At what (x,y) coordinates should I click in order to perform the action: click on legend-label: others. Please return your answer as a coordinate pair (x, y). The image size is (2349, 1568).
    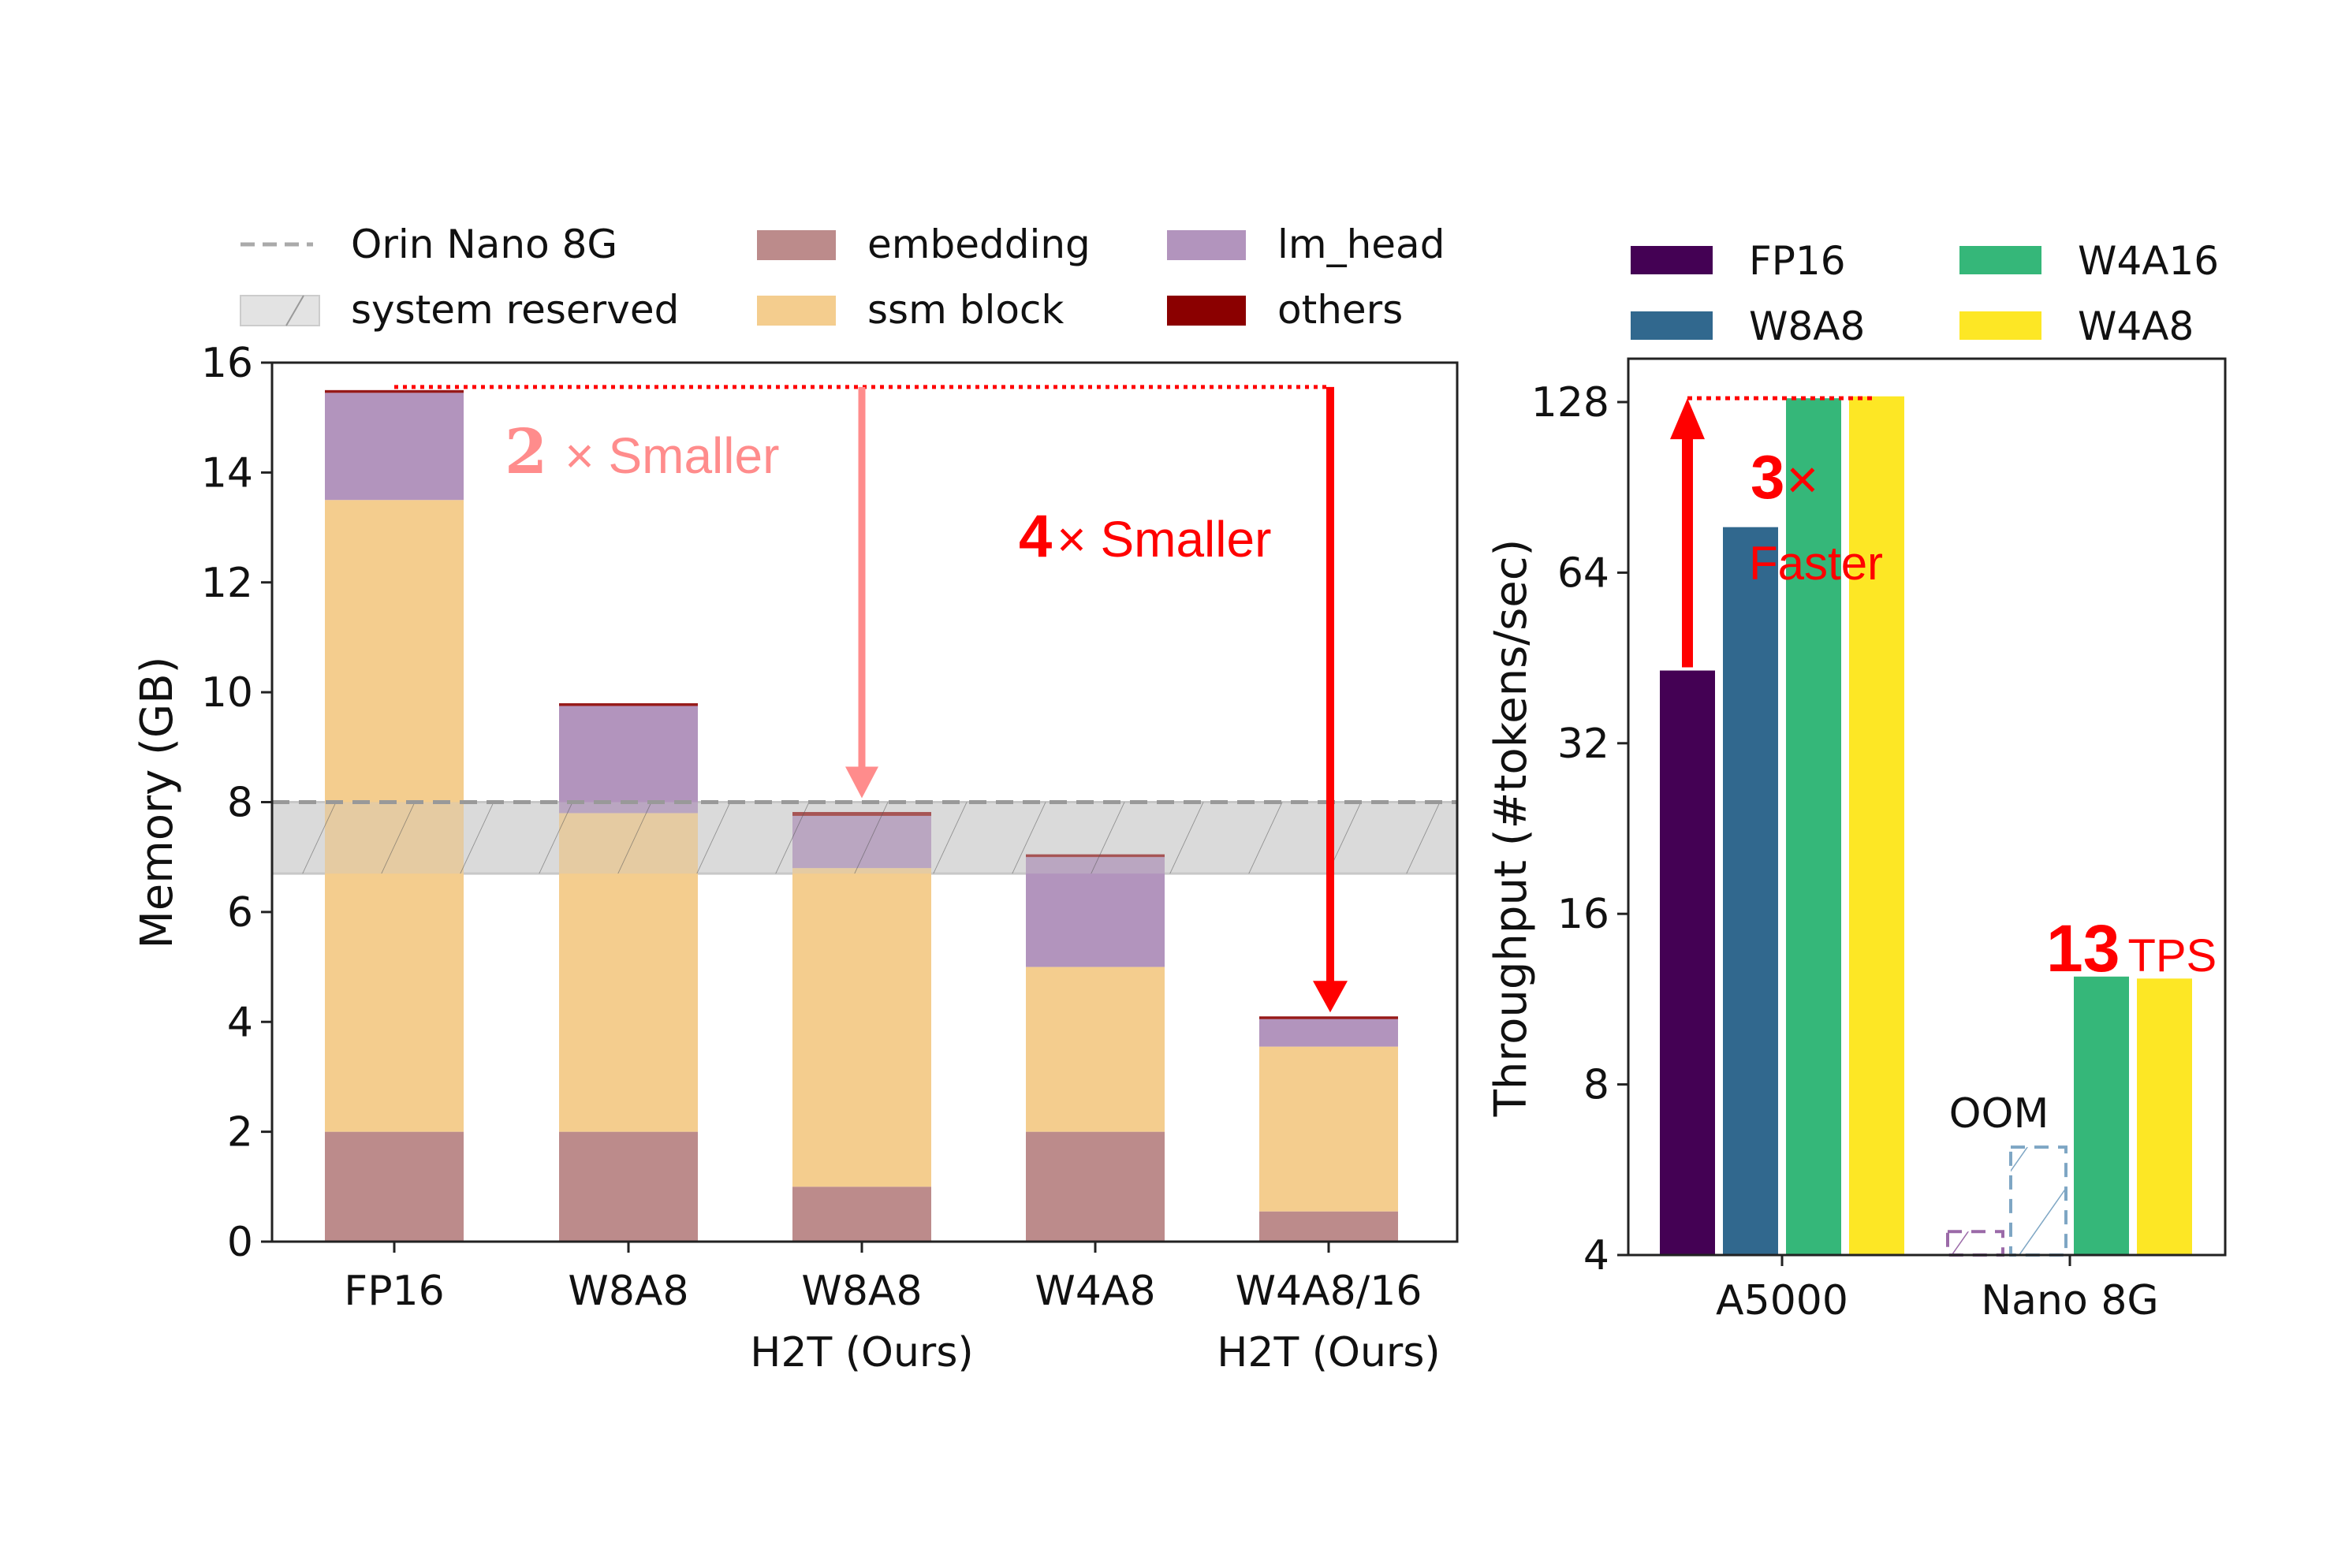
    Looking at the image, I should click on (1340, 310).